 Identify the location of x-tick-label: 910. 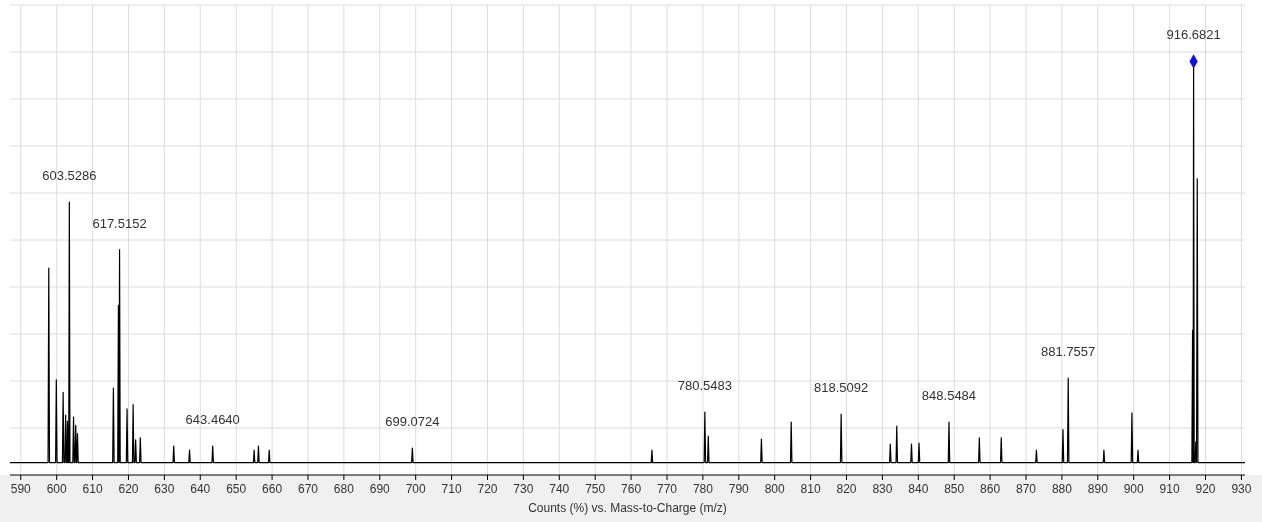
(1169, 489).